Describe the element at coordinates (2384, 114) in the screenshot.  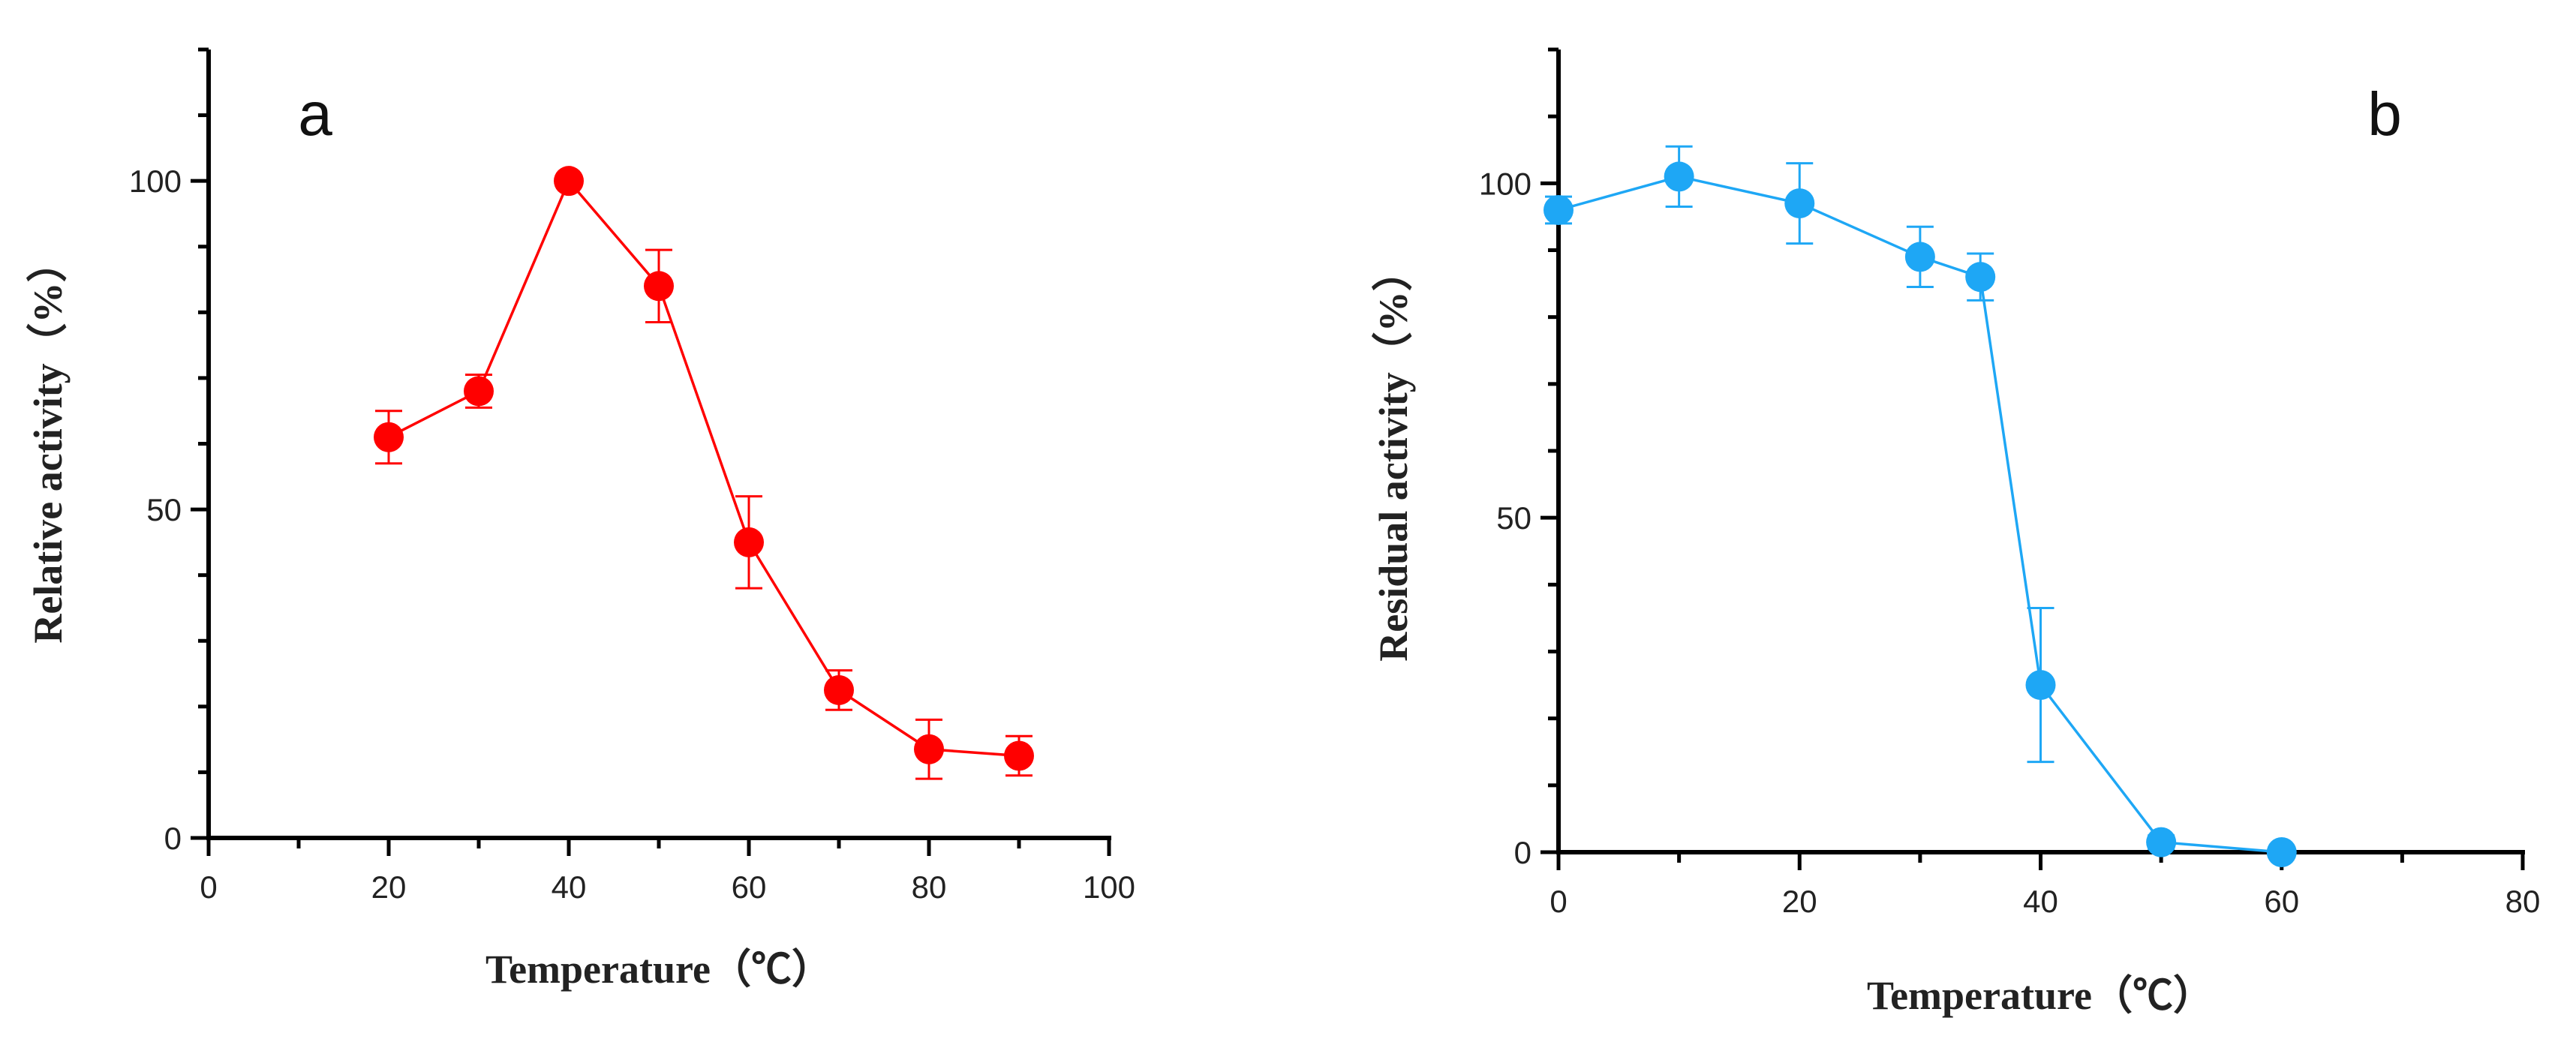
I see `panel-letter: b` at that location.